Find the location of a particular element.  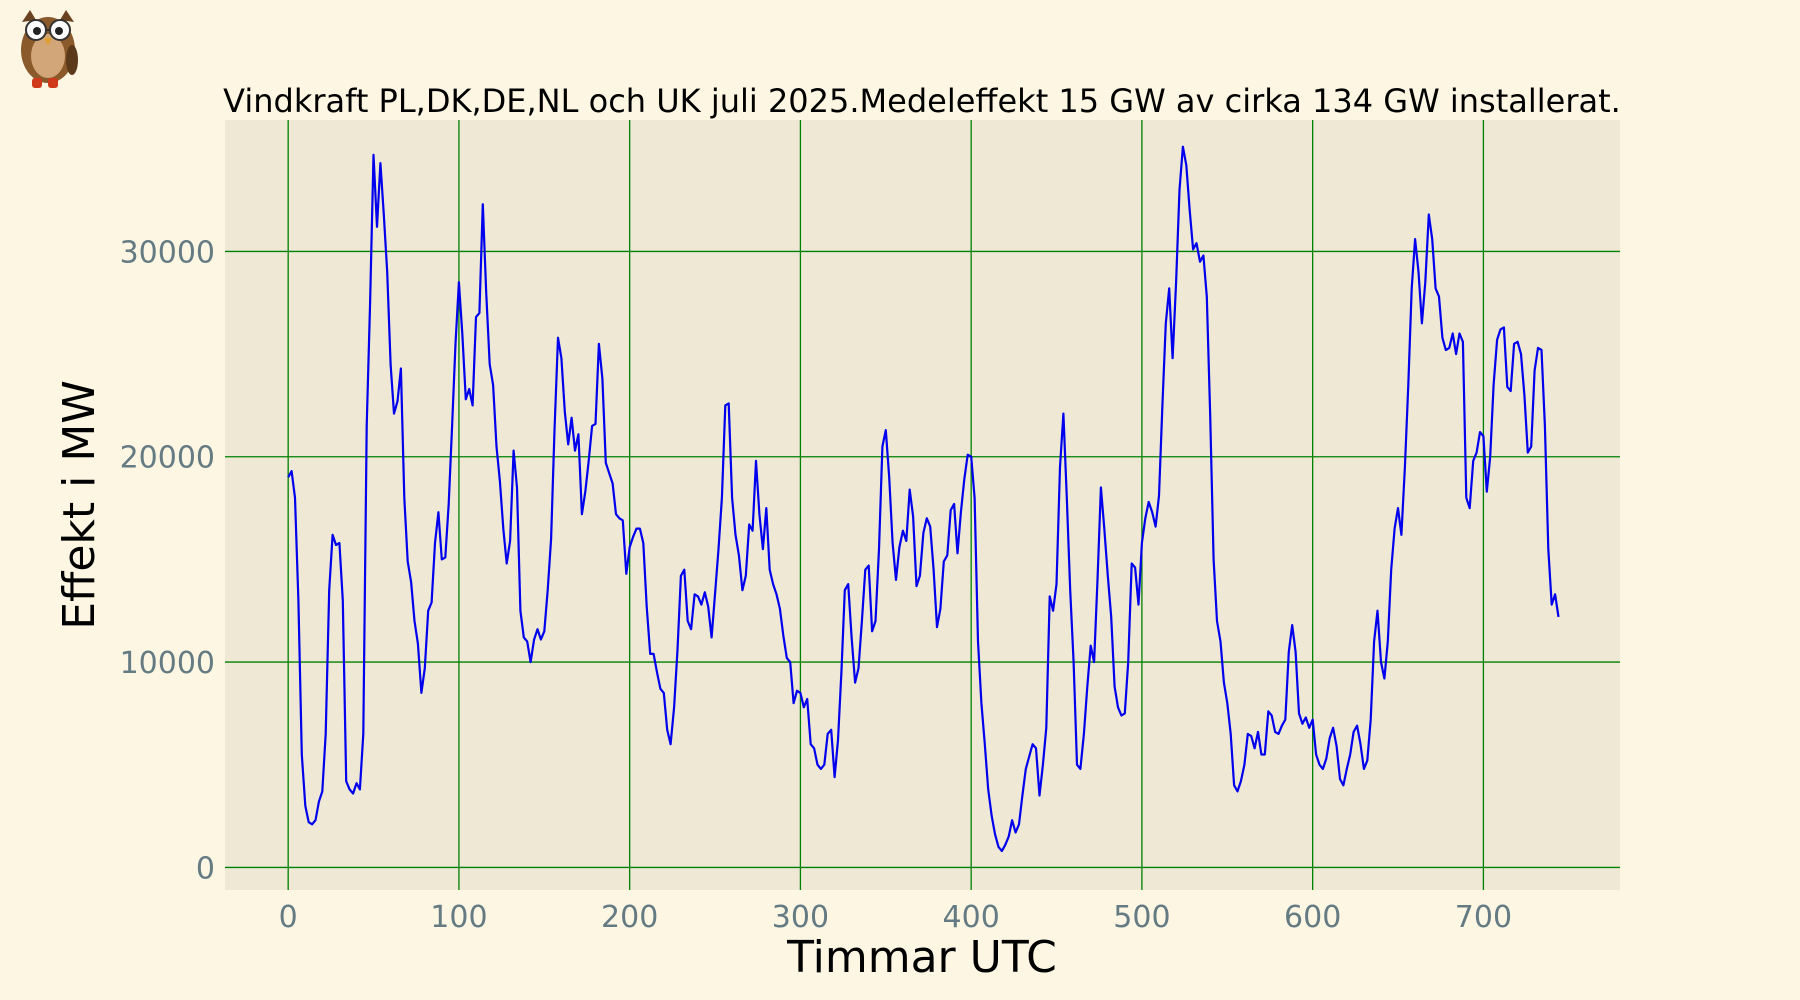

x-tick-label: 200 is located at coordinates (629, 917).